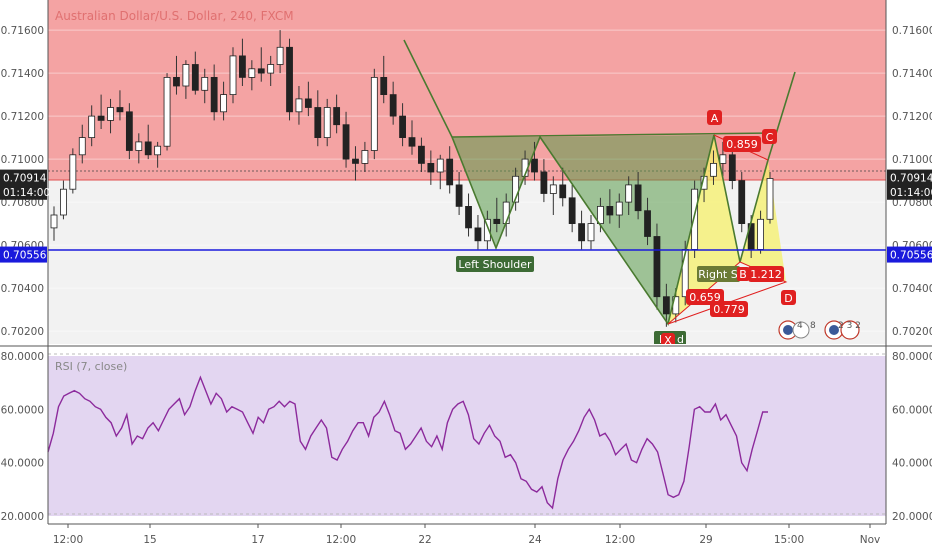  What do you see at coordinates (797, 330) in the screenshot?
I see `economic-event-badge-1: 4 8` at bounding box center [797, 330].